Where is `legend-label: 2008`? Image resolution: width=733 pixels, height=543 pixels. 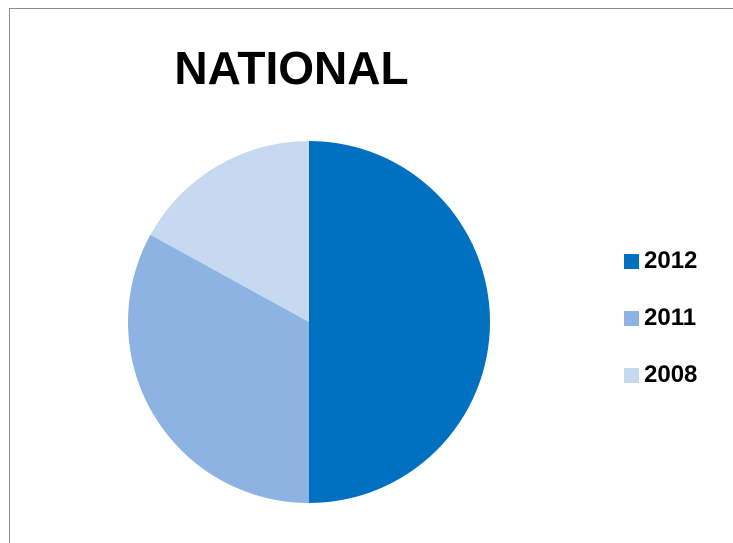 legend-label: 2008 is located at coordinates (671, 374).